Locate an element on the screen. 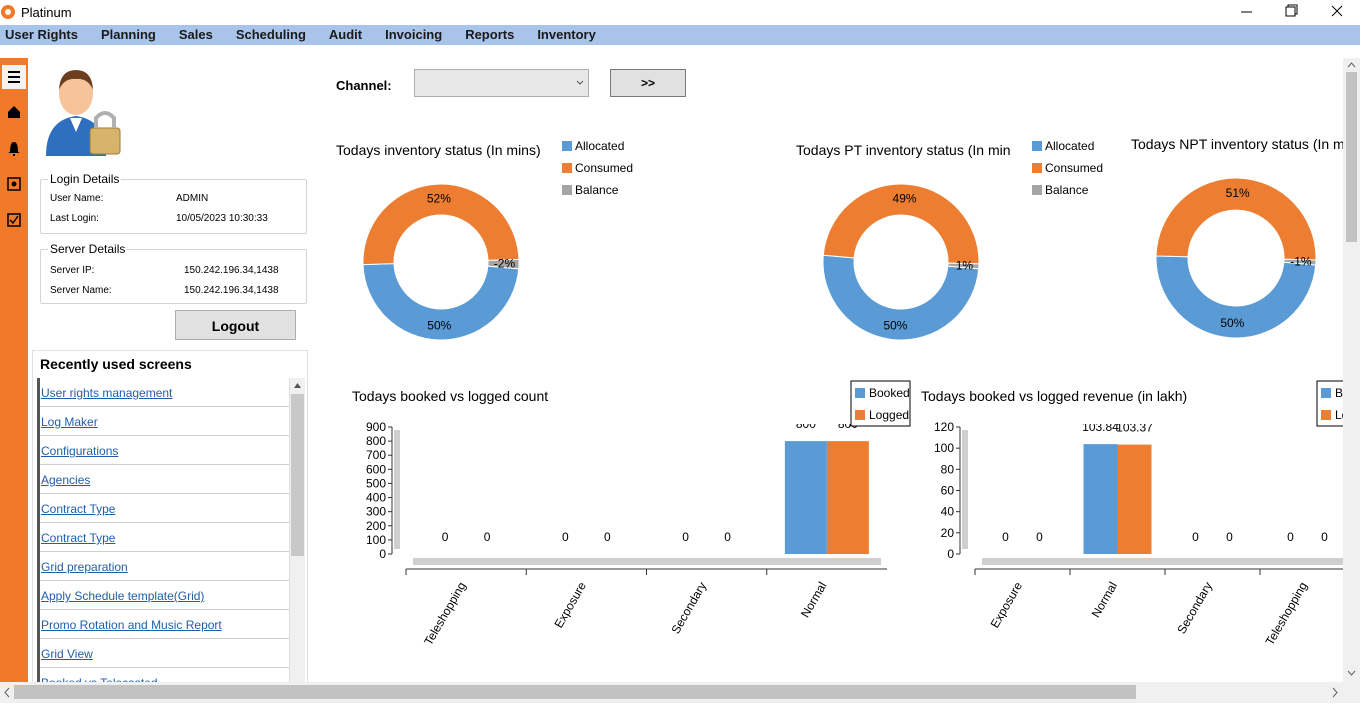 The width and height of the screenshot is (1360, 708). menu-item: Scheduling is located at coordinates (270, 34).